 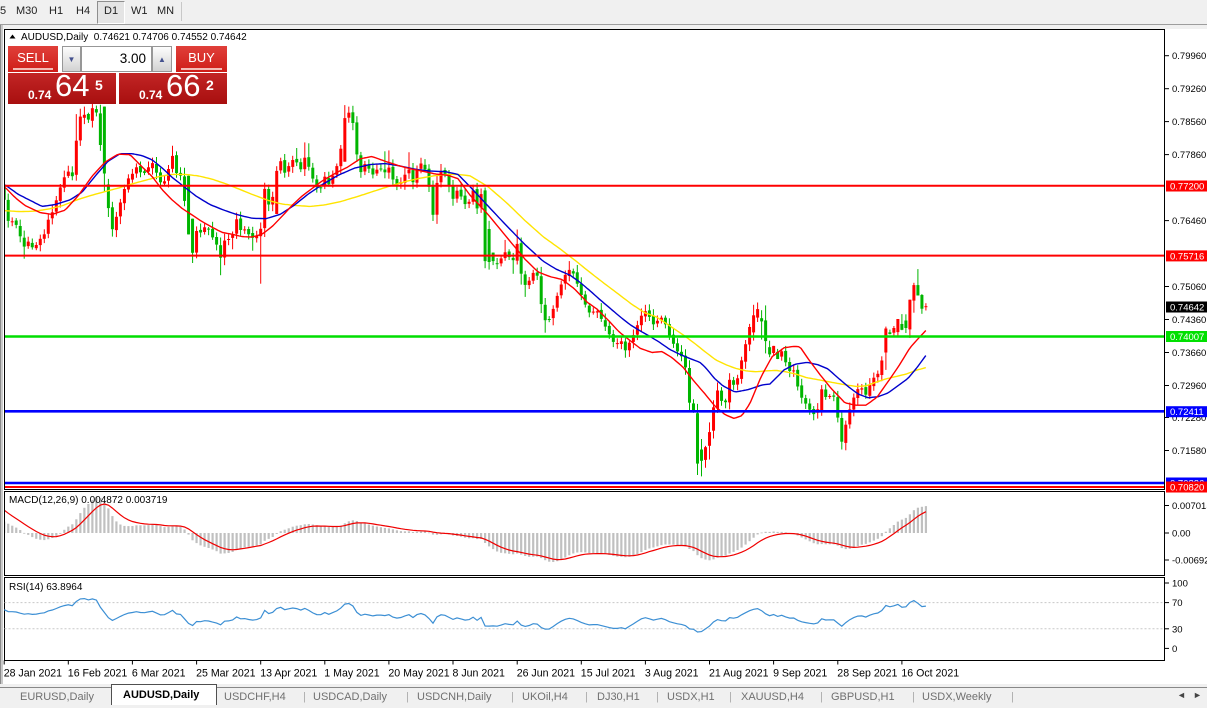 What do you see at coordinates (1187, 308) in the screenshot?
I see `svg-text: 0.74642` at bounding box center [1187, 308].